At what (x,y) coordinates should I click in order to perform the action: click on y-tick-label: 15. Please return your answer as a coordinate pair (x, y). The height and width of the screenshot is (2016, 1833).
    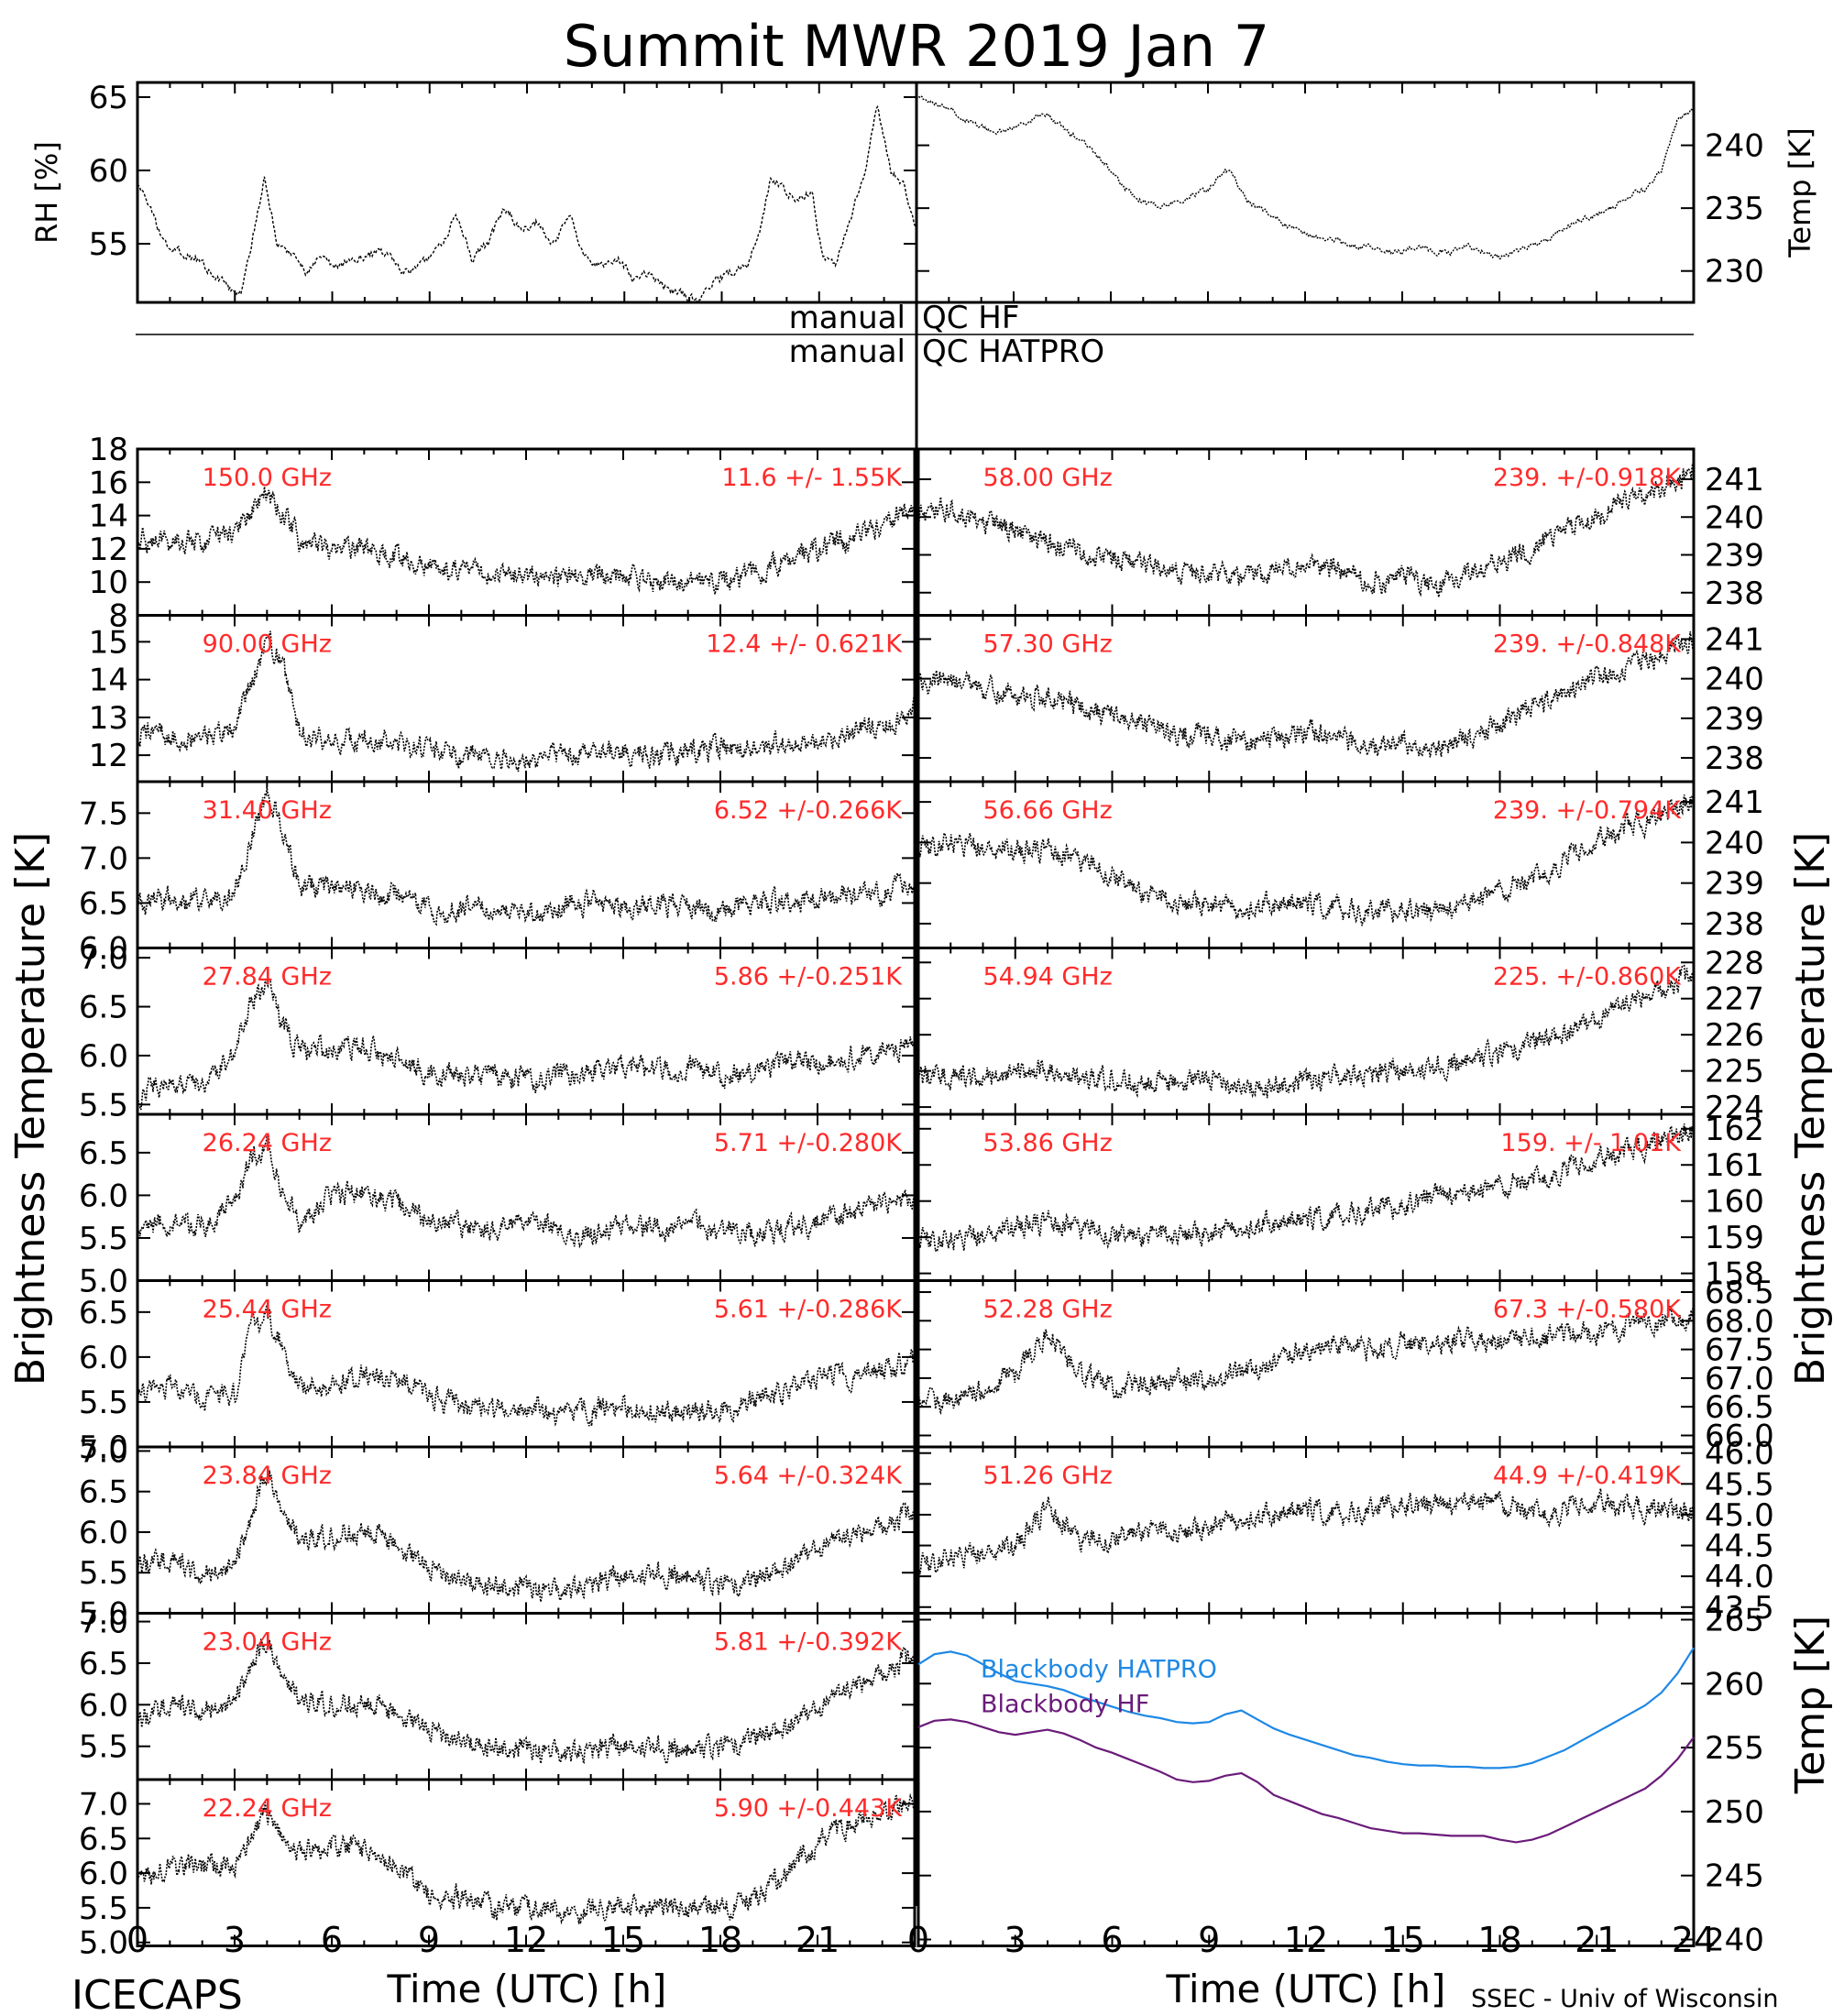
    Looking at the image, I should click on (108, 642).